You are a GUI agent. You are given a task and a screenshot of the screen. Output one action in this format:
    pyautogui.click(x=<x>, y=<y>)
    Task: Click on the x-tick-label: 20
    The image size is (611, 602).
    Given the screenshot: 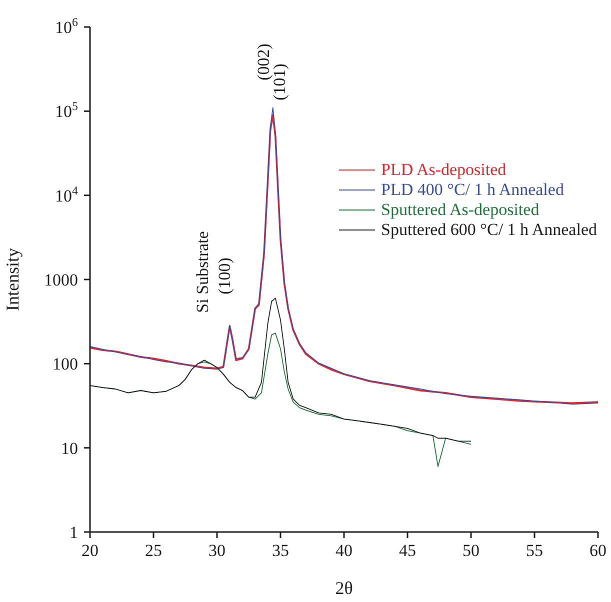 What is the action you would take?
    pyautogui.click(x=90, y=550)
    